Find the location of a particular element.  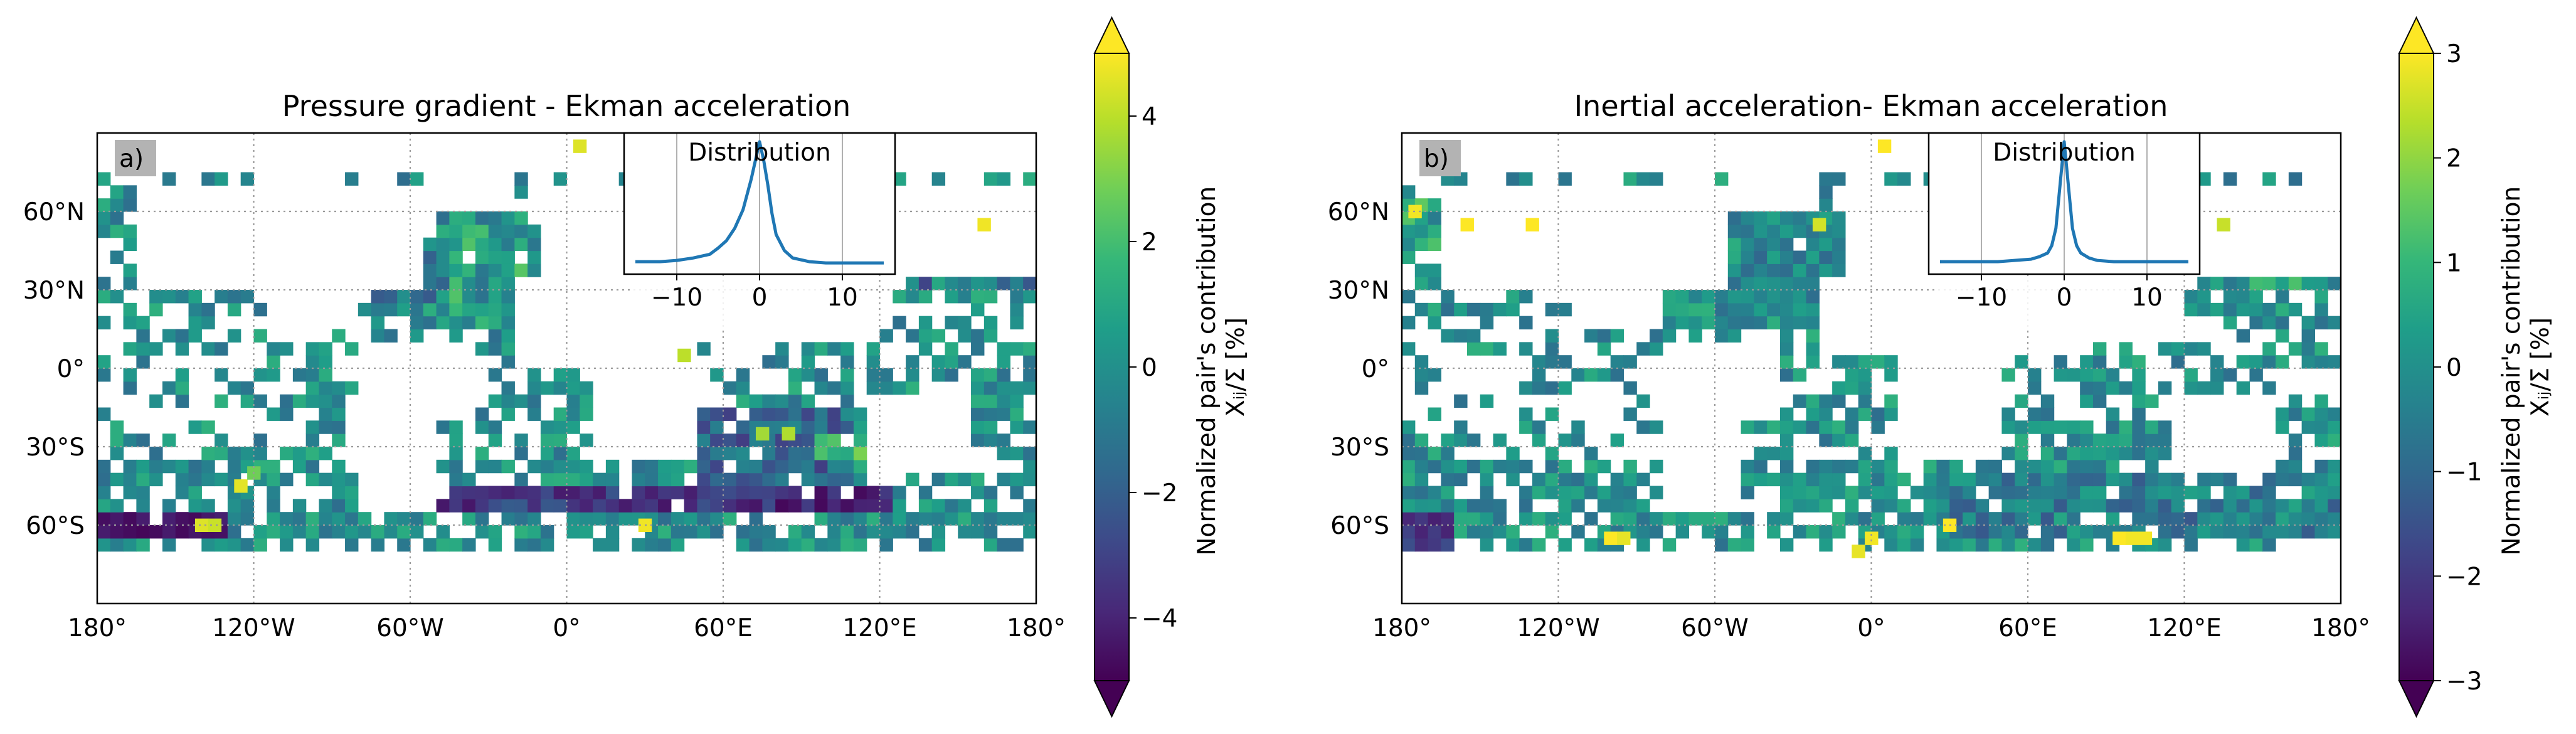

x-tick-label: 180° is located at coordinates (1036, 628).